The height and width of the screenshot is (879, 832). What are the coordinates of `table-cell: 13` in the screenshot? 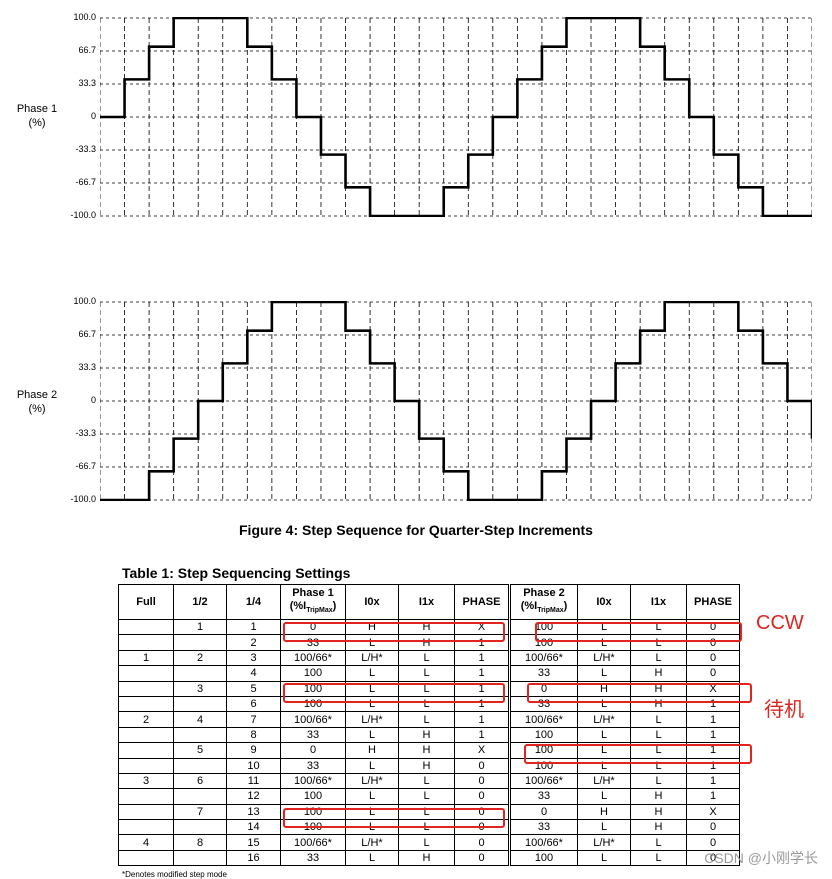 It's located at (253, 812).